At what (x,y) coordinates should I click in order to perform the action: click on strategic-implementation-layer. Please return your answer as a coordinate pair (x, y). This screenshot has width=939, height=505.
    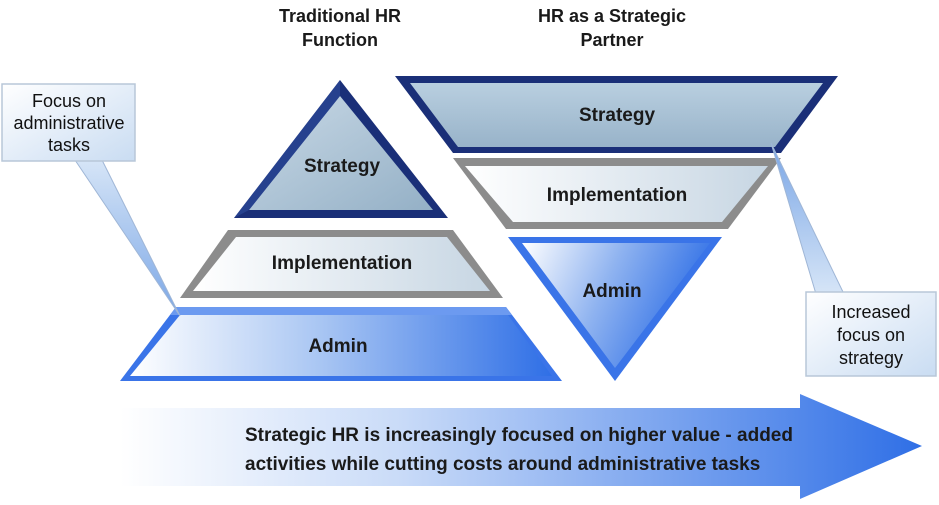
    Looking at the image, I should click on (617, 193).